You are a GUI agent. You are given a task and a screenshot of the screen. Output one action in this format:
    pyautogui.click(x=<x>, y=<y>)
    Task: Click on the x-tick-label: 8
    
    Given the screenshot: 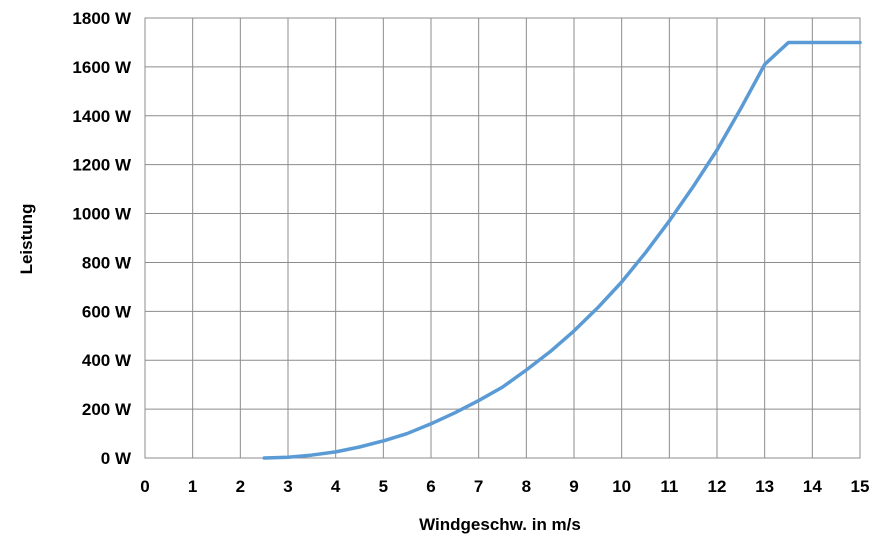 What is the action you would take?
    pyautogui.click(x=526, y=486)
    